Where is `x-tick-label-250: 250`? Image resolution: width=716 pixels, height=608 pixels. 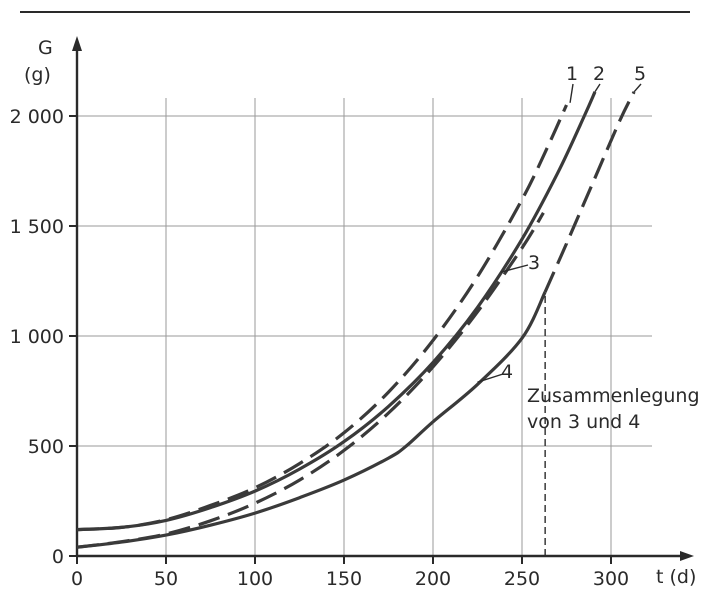
x-tick-label-250: 250 is located at coordinates (522, 579).